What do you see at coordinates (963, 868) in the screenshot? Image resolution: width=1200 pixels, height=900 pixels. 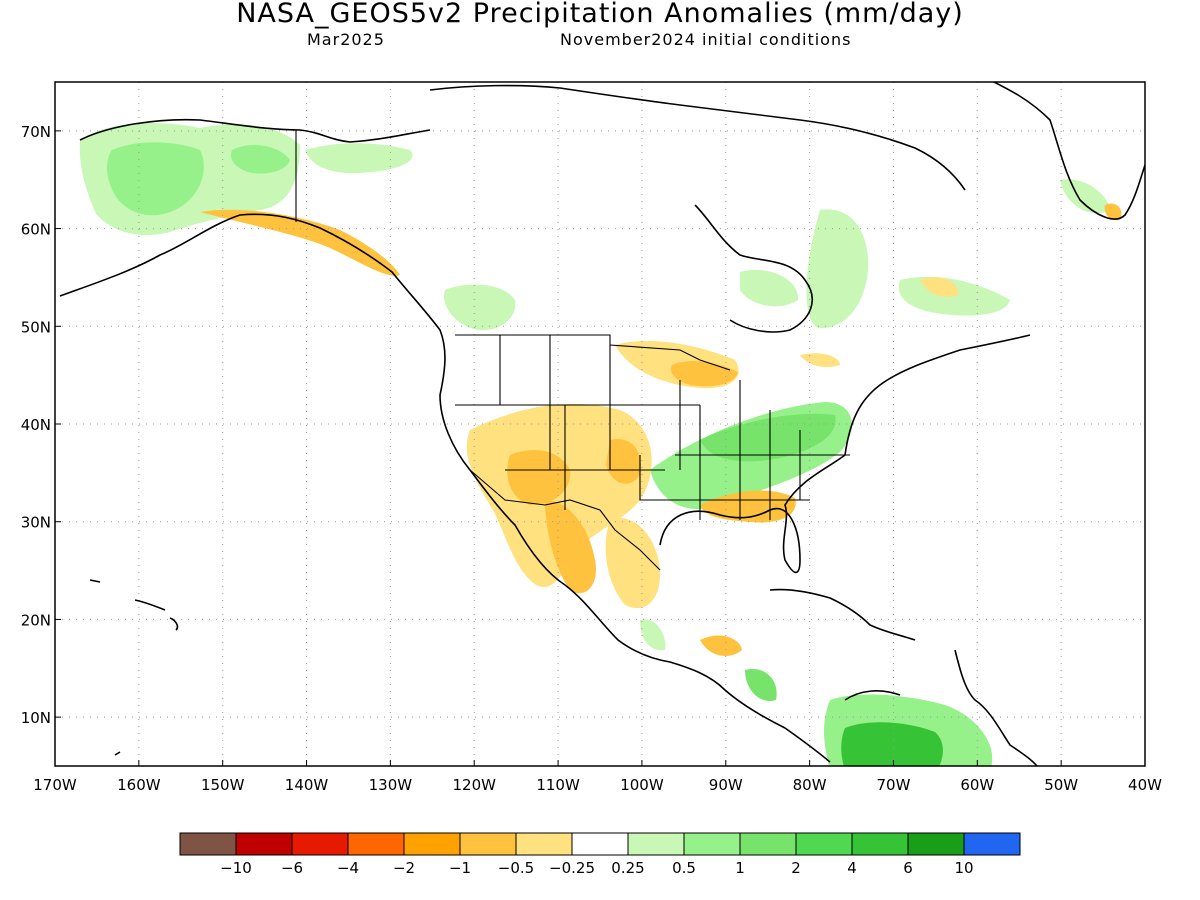 I see `colorbar-tick-label: 10` at bounding box center [963, 868].